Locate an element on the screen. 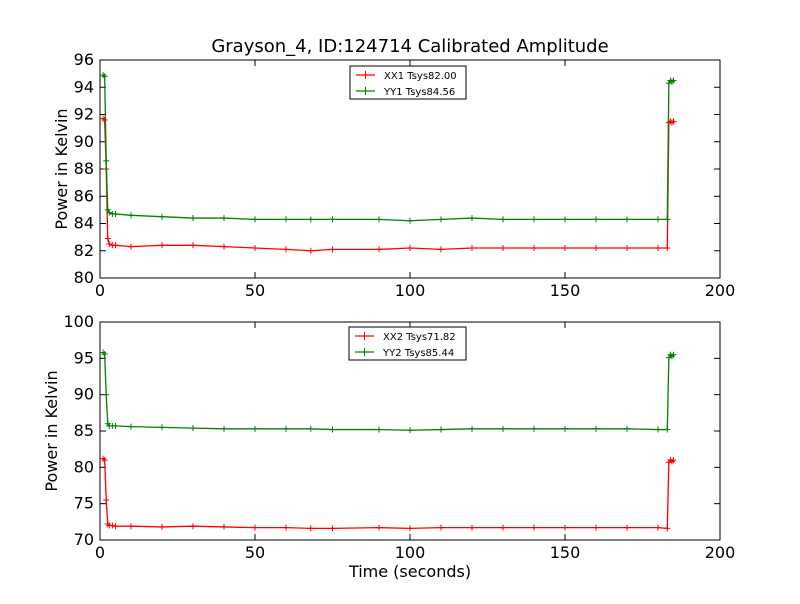 This screenshot has height=604, width=800. y-tick-label-1-7: 92 is located at coordinates (84, 114).